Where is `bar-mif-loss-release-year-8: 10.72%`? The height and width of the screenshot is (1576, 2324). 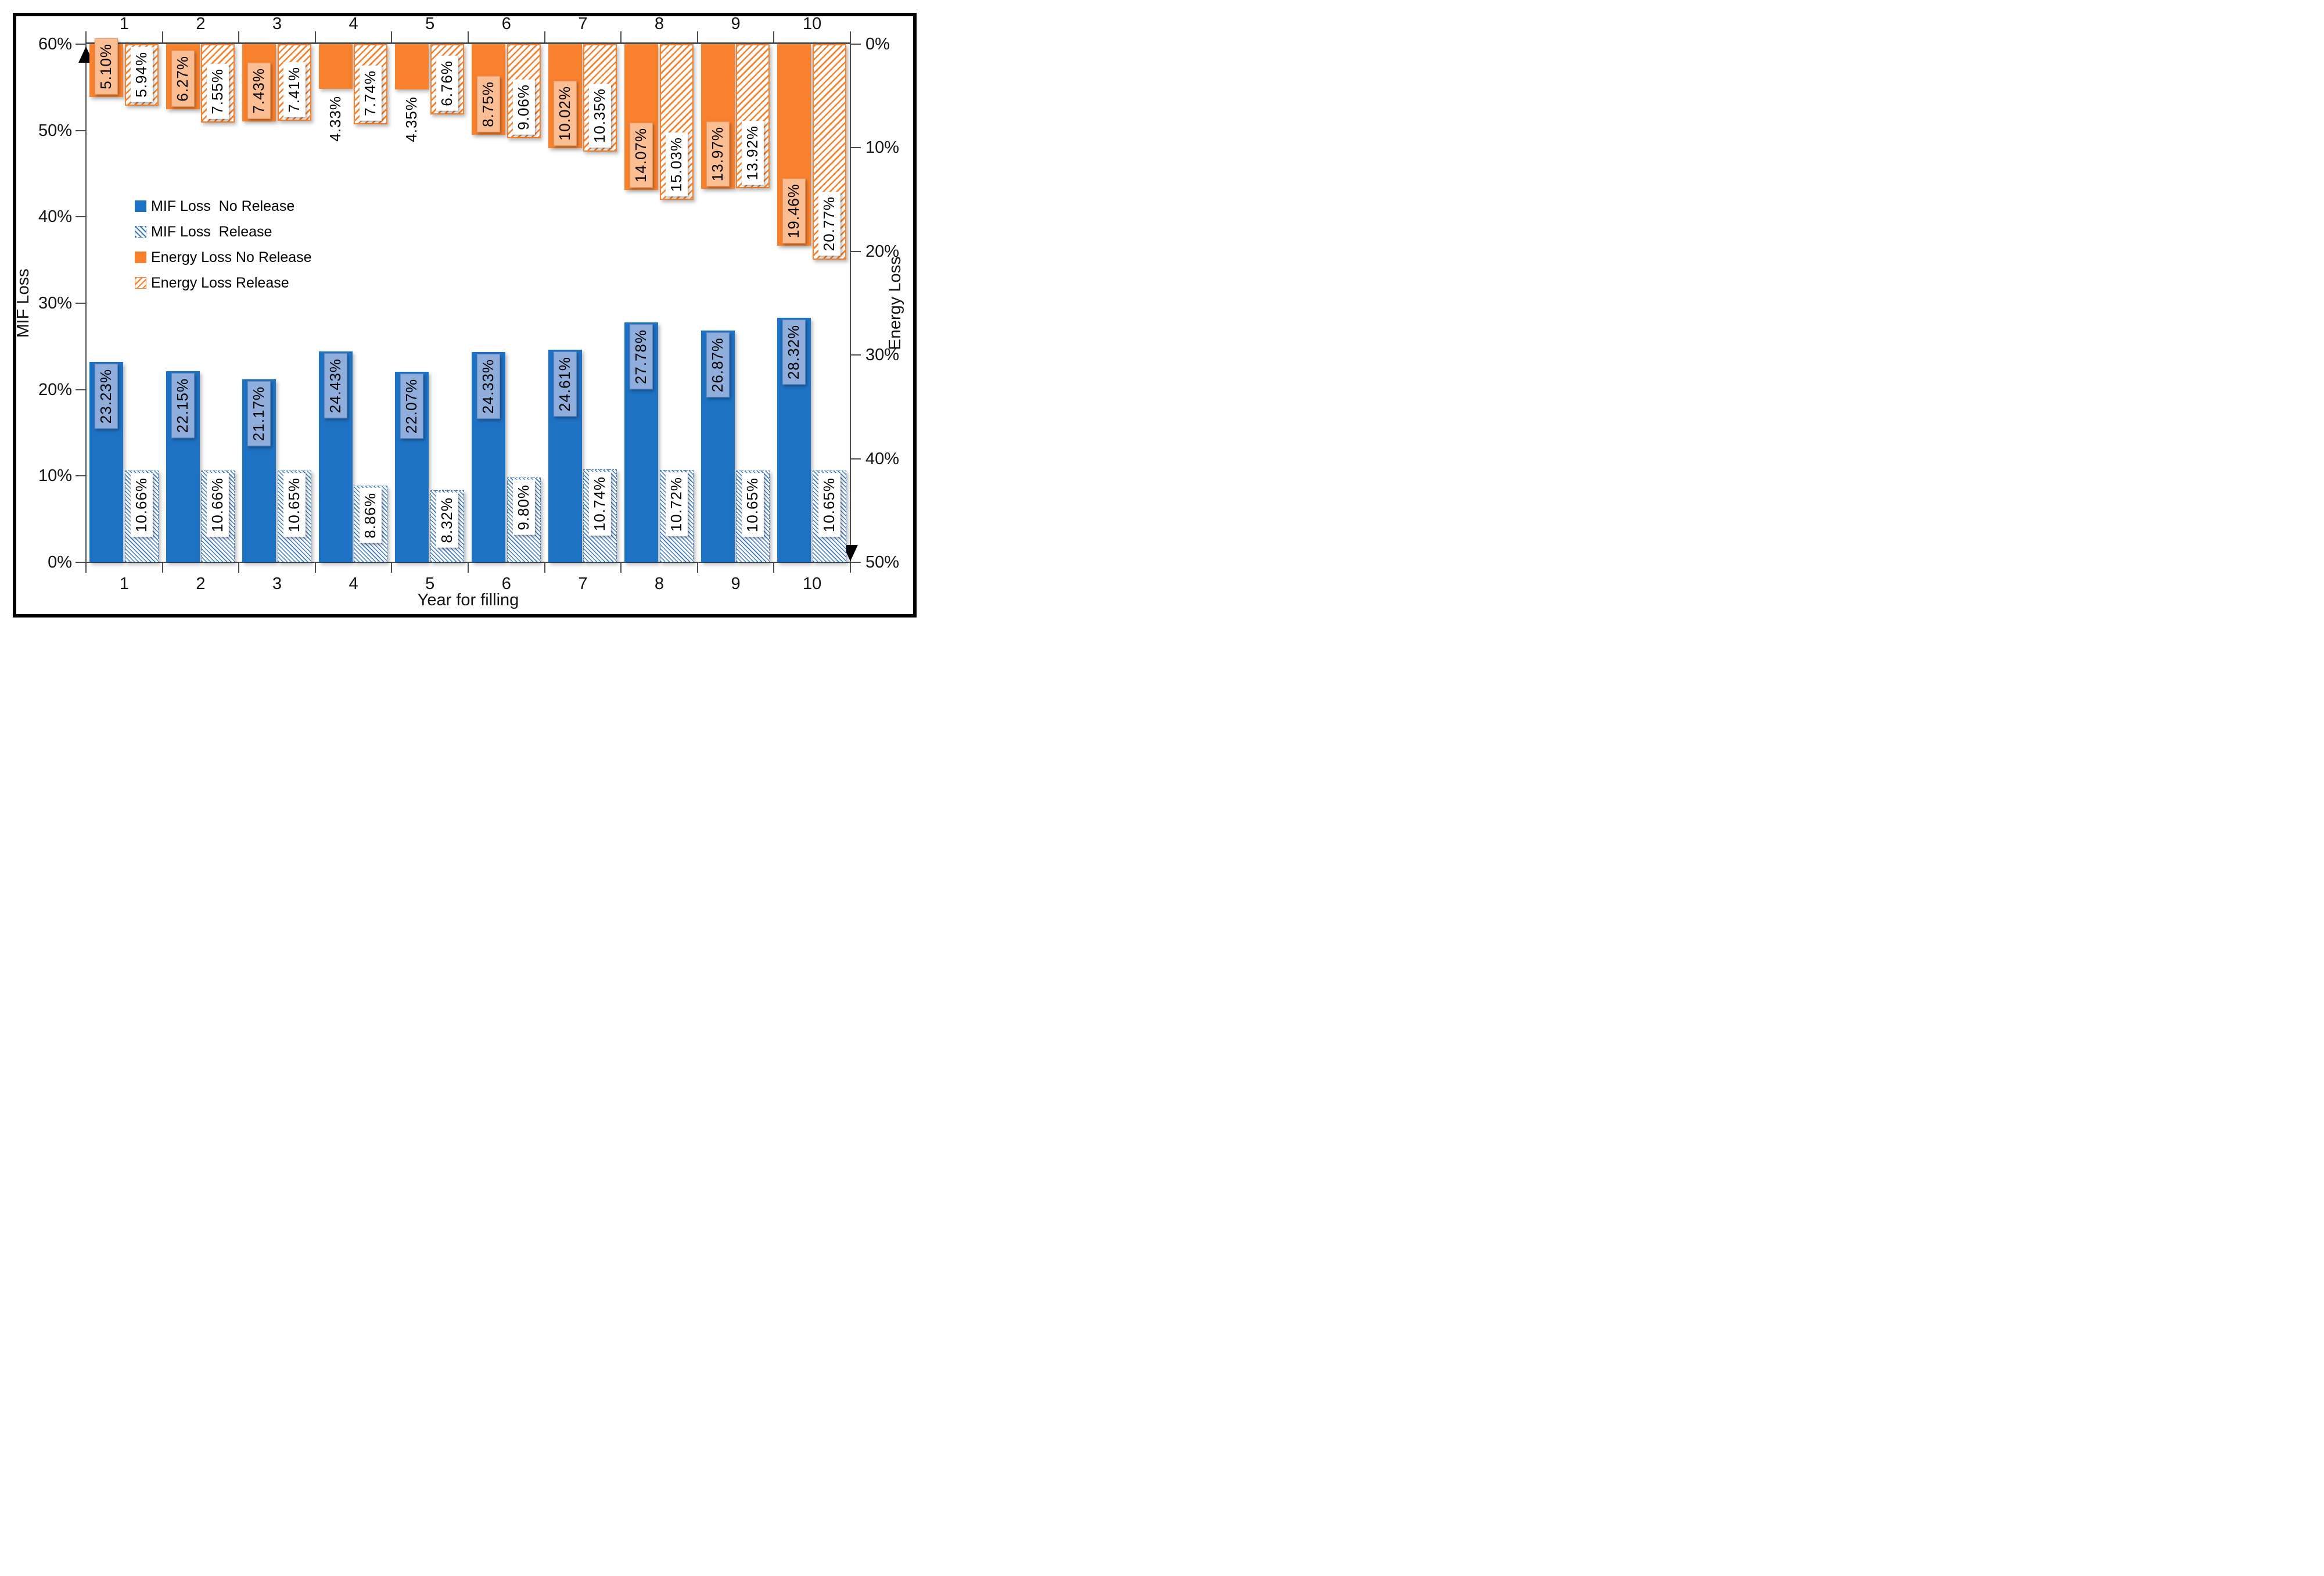 bar-mif-loss-release-year-8: 10.72% is located at coordinates (676, 515).